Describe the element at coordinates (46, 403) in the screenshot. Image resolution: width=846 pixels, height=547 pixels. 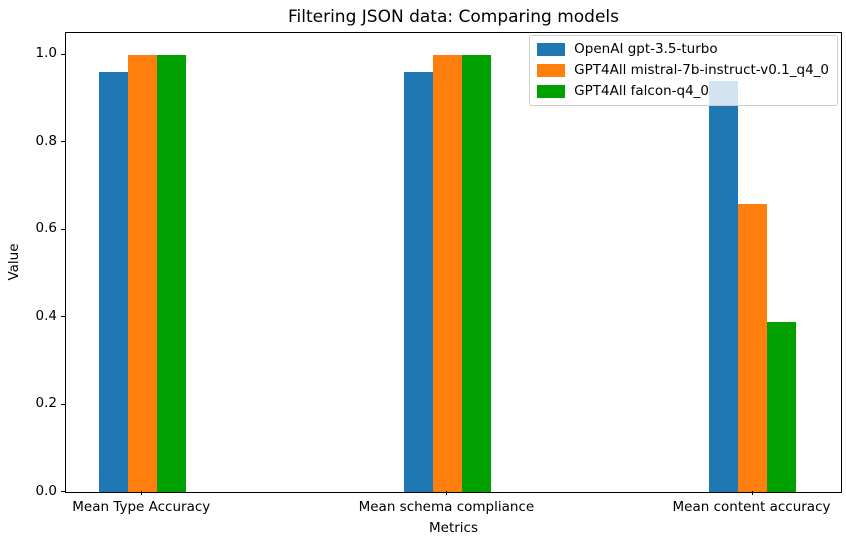
I see `y-tick-label: 0.2` at that location.